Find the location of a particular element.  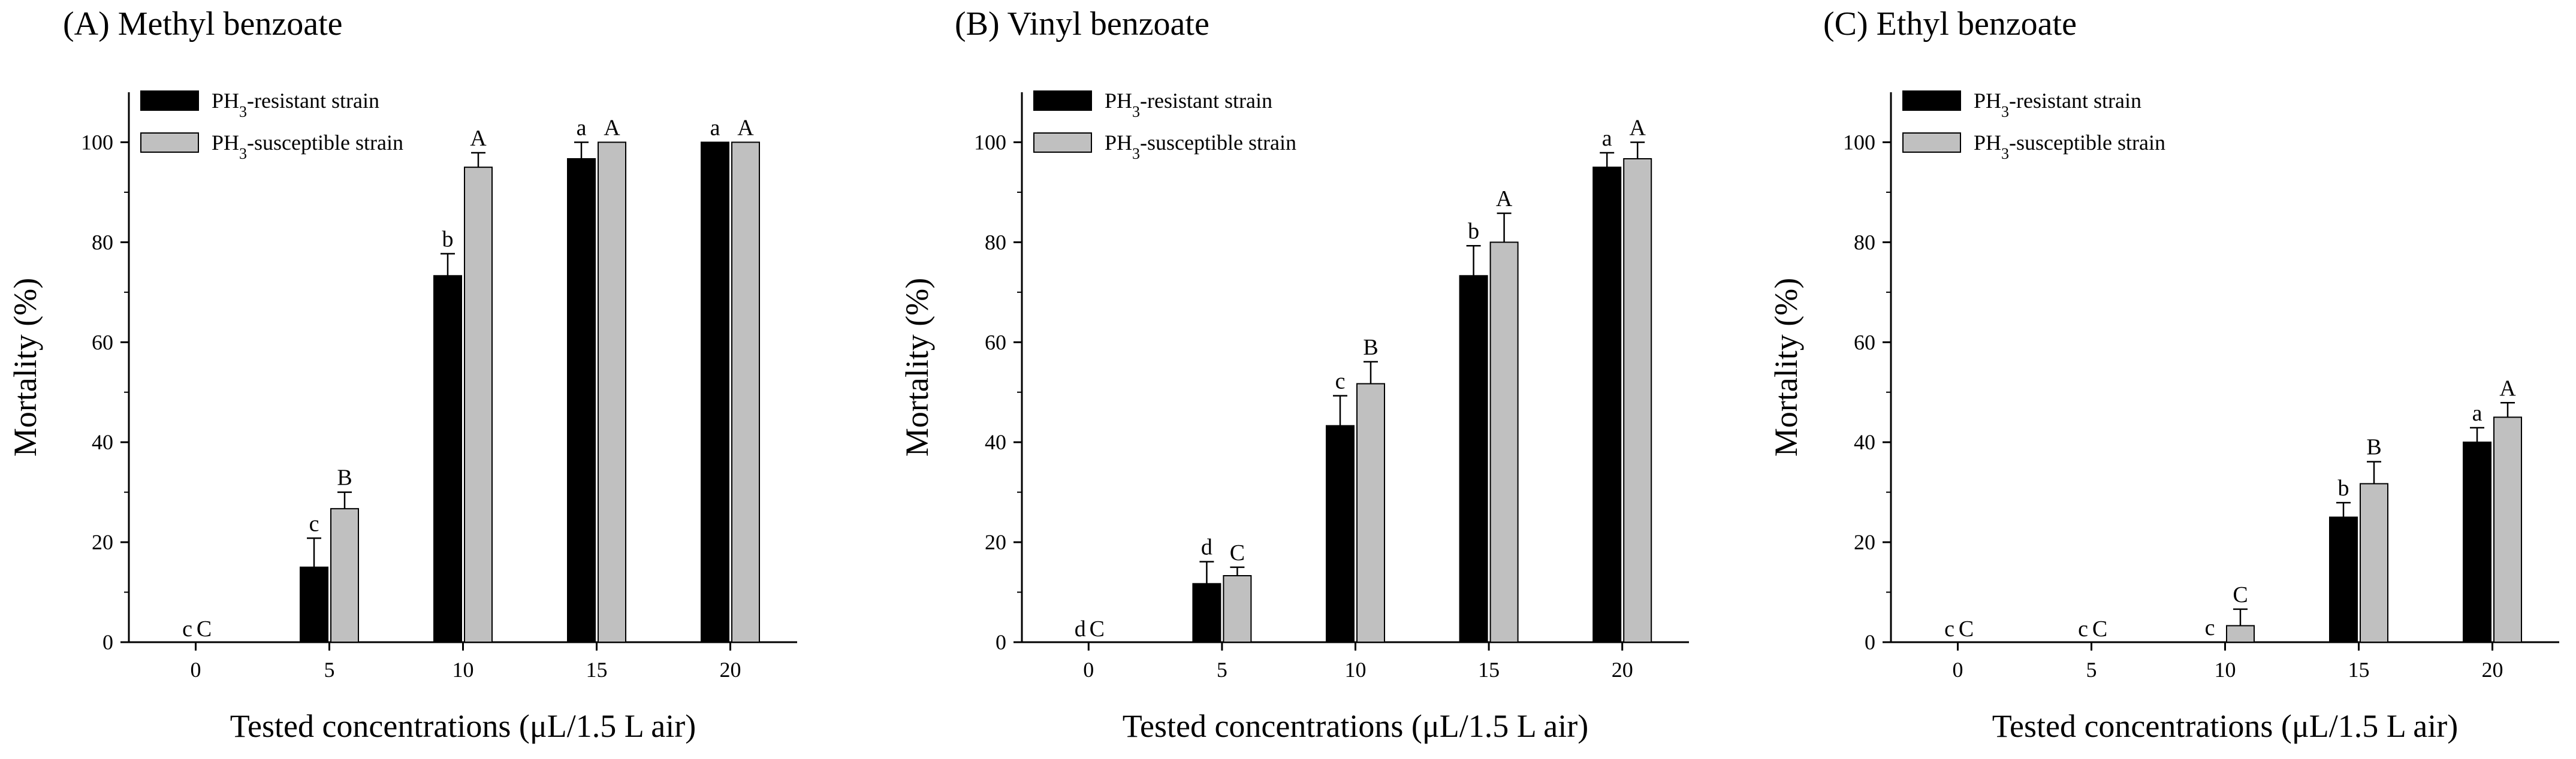

panel-3-x-tick-label: 20 is located at coordinates (2492, 670).